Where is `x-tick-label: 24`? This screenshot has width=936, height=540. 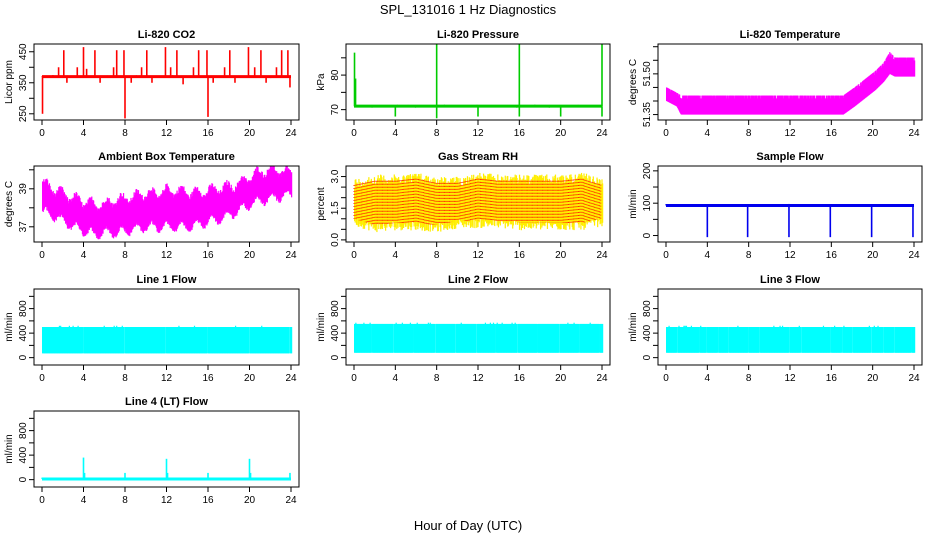 x-tick-label: 24 is located at coordinates (914, 378).